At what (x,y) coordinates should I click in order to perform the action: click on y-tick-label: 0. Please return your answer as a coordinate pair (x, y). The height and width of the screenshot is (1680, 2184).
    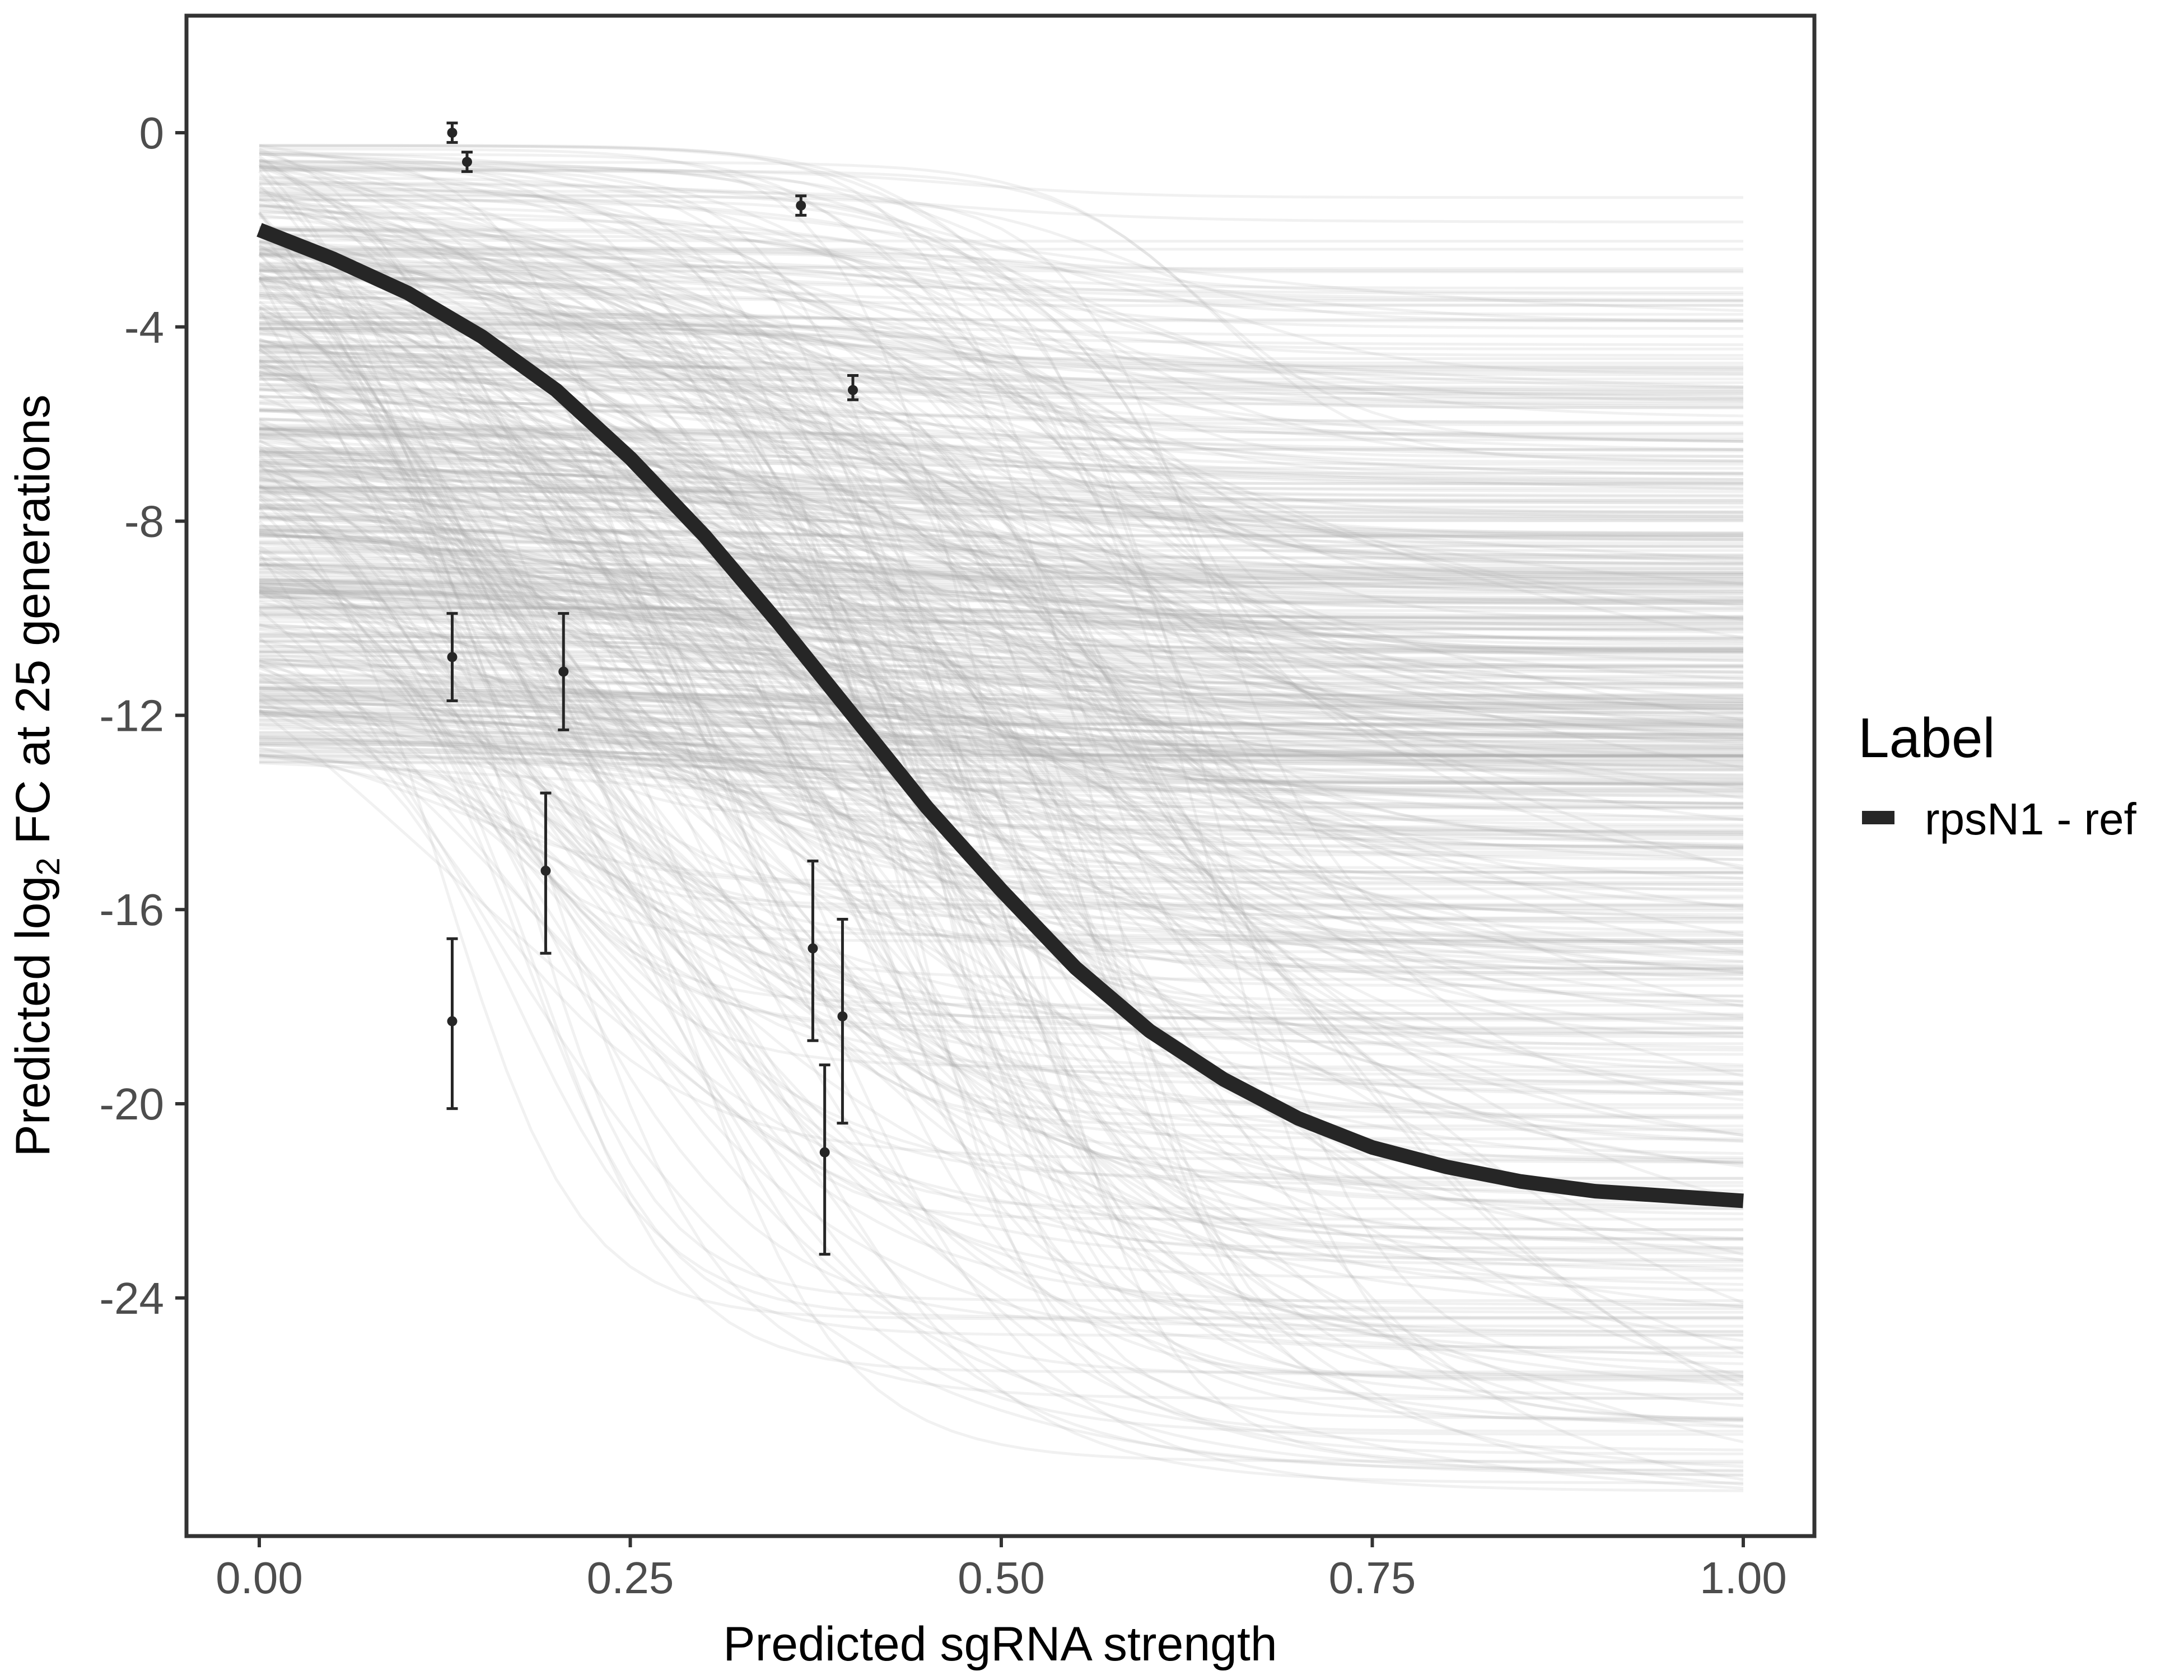
    Looking at the image, I should click on (152, 133).